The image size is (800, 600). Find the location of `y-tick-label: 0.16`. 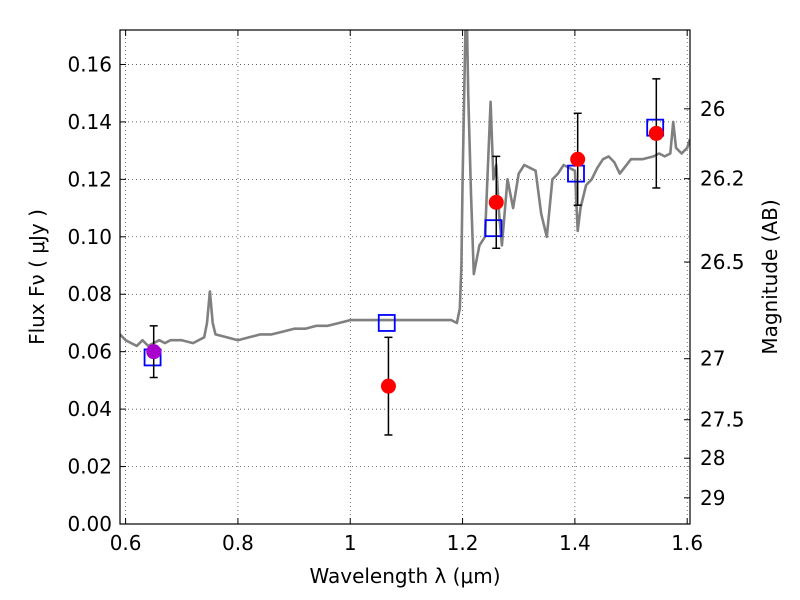

y-tick-label: 0.16 is located at coordinates (89, 64).